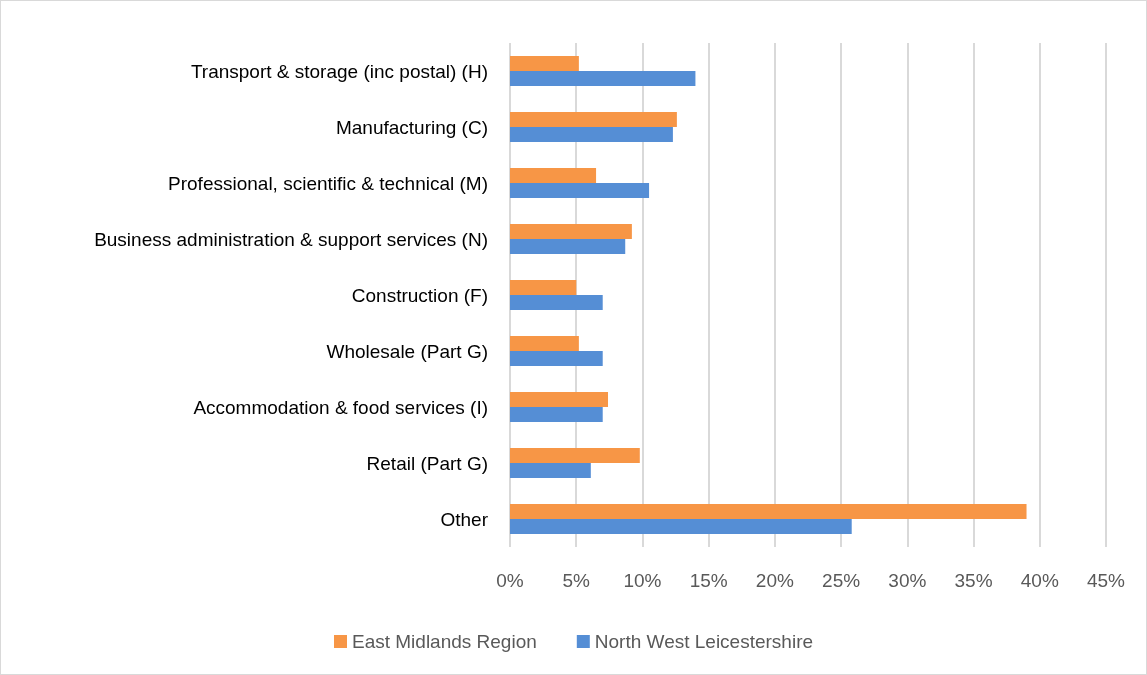 The image size is (1147, 675). Describe the element at coordinates (973, 580) in the screenshot. I see `x-tick-label: 35%` at that location.